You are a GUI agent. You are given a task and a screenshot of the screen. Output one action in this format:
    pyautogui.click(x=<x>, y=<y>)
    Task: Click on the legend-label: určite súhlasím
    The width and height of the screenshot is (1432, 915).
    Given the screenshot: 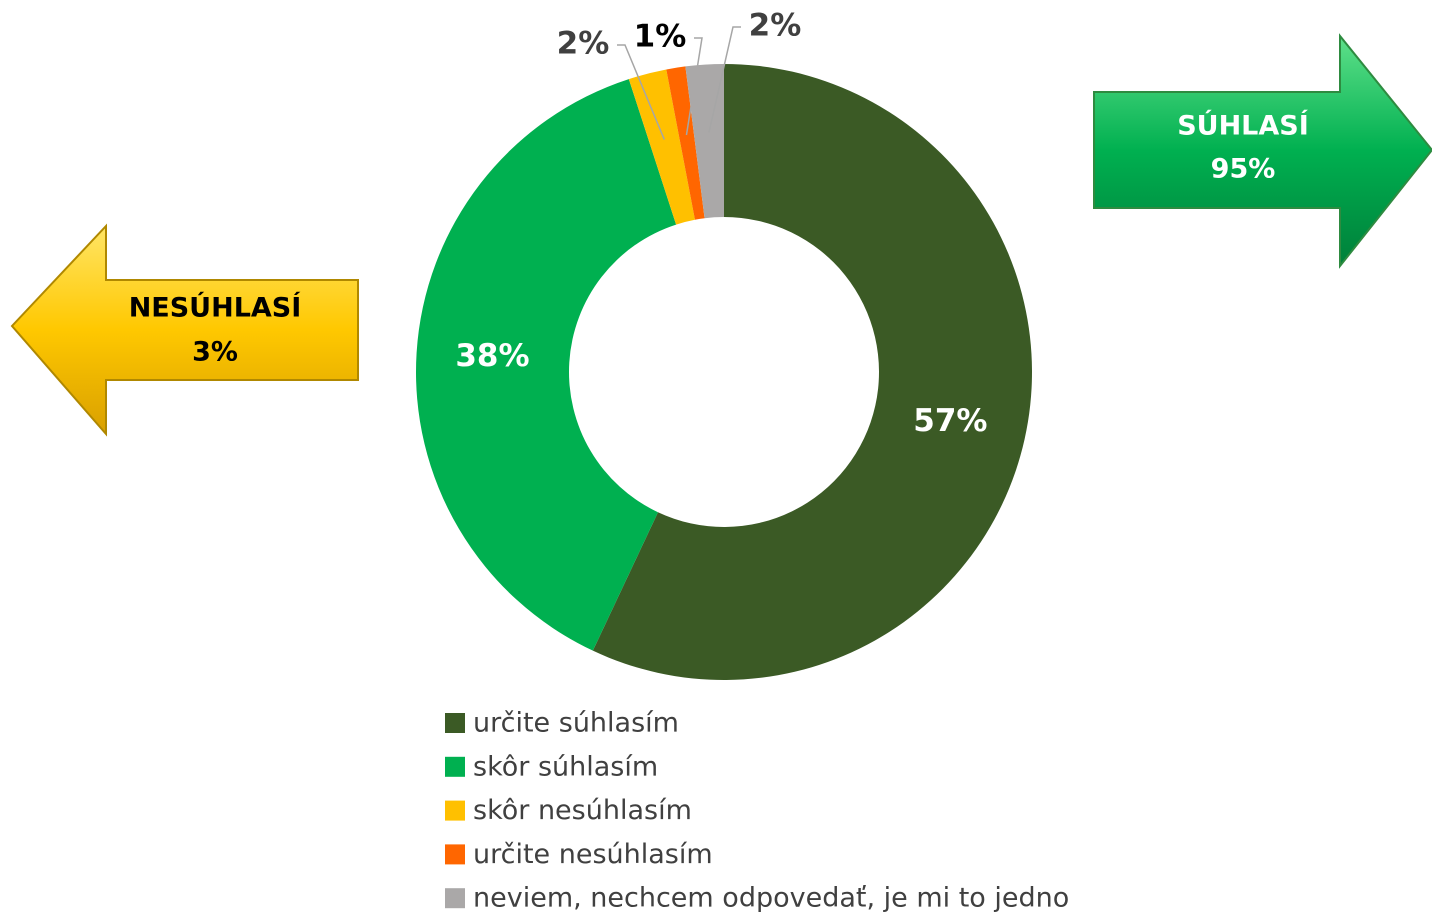 What is the action you would take?
    pyautogui.click(x=576, y=723)
    